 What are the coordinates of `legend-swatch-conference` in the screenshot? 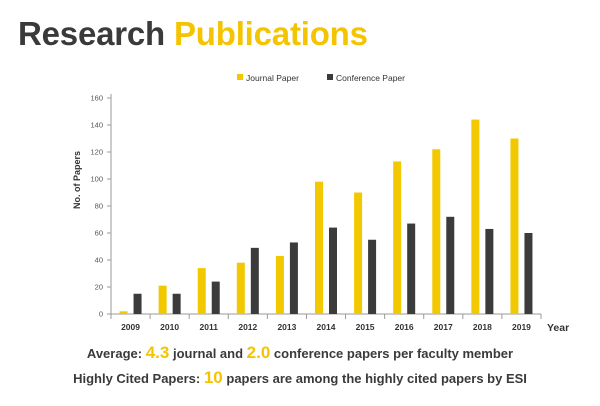 It's located at (330, 77).